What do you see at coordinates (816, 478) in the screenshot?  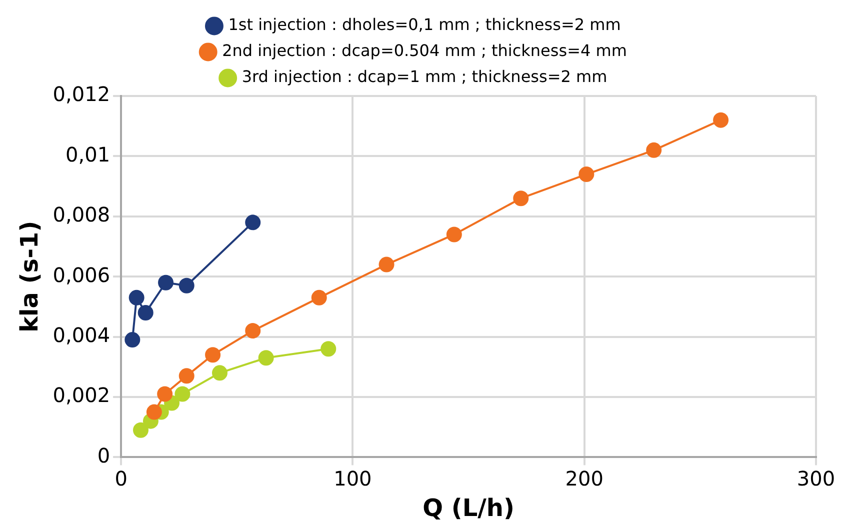 I see `x-tick-label: 300` at bounding box center [816, 478].